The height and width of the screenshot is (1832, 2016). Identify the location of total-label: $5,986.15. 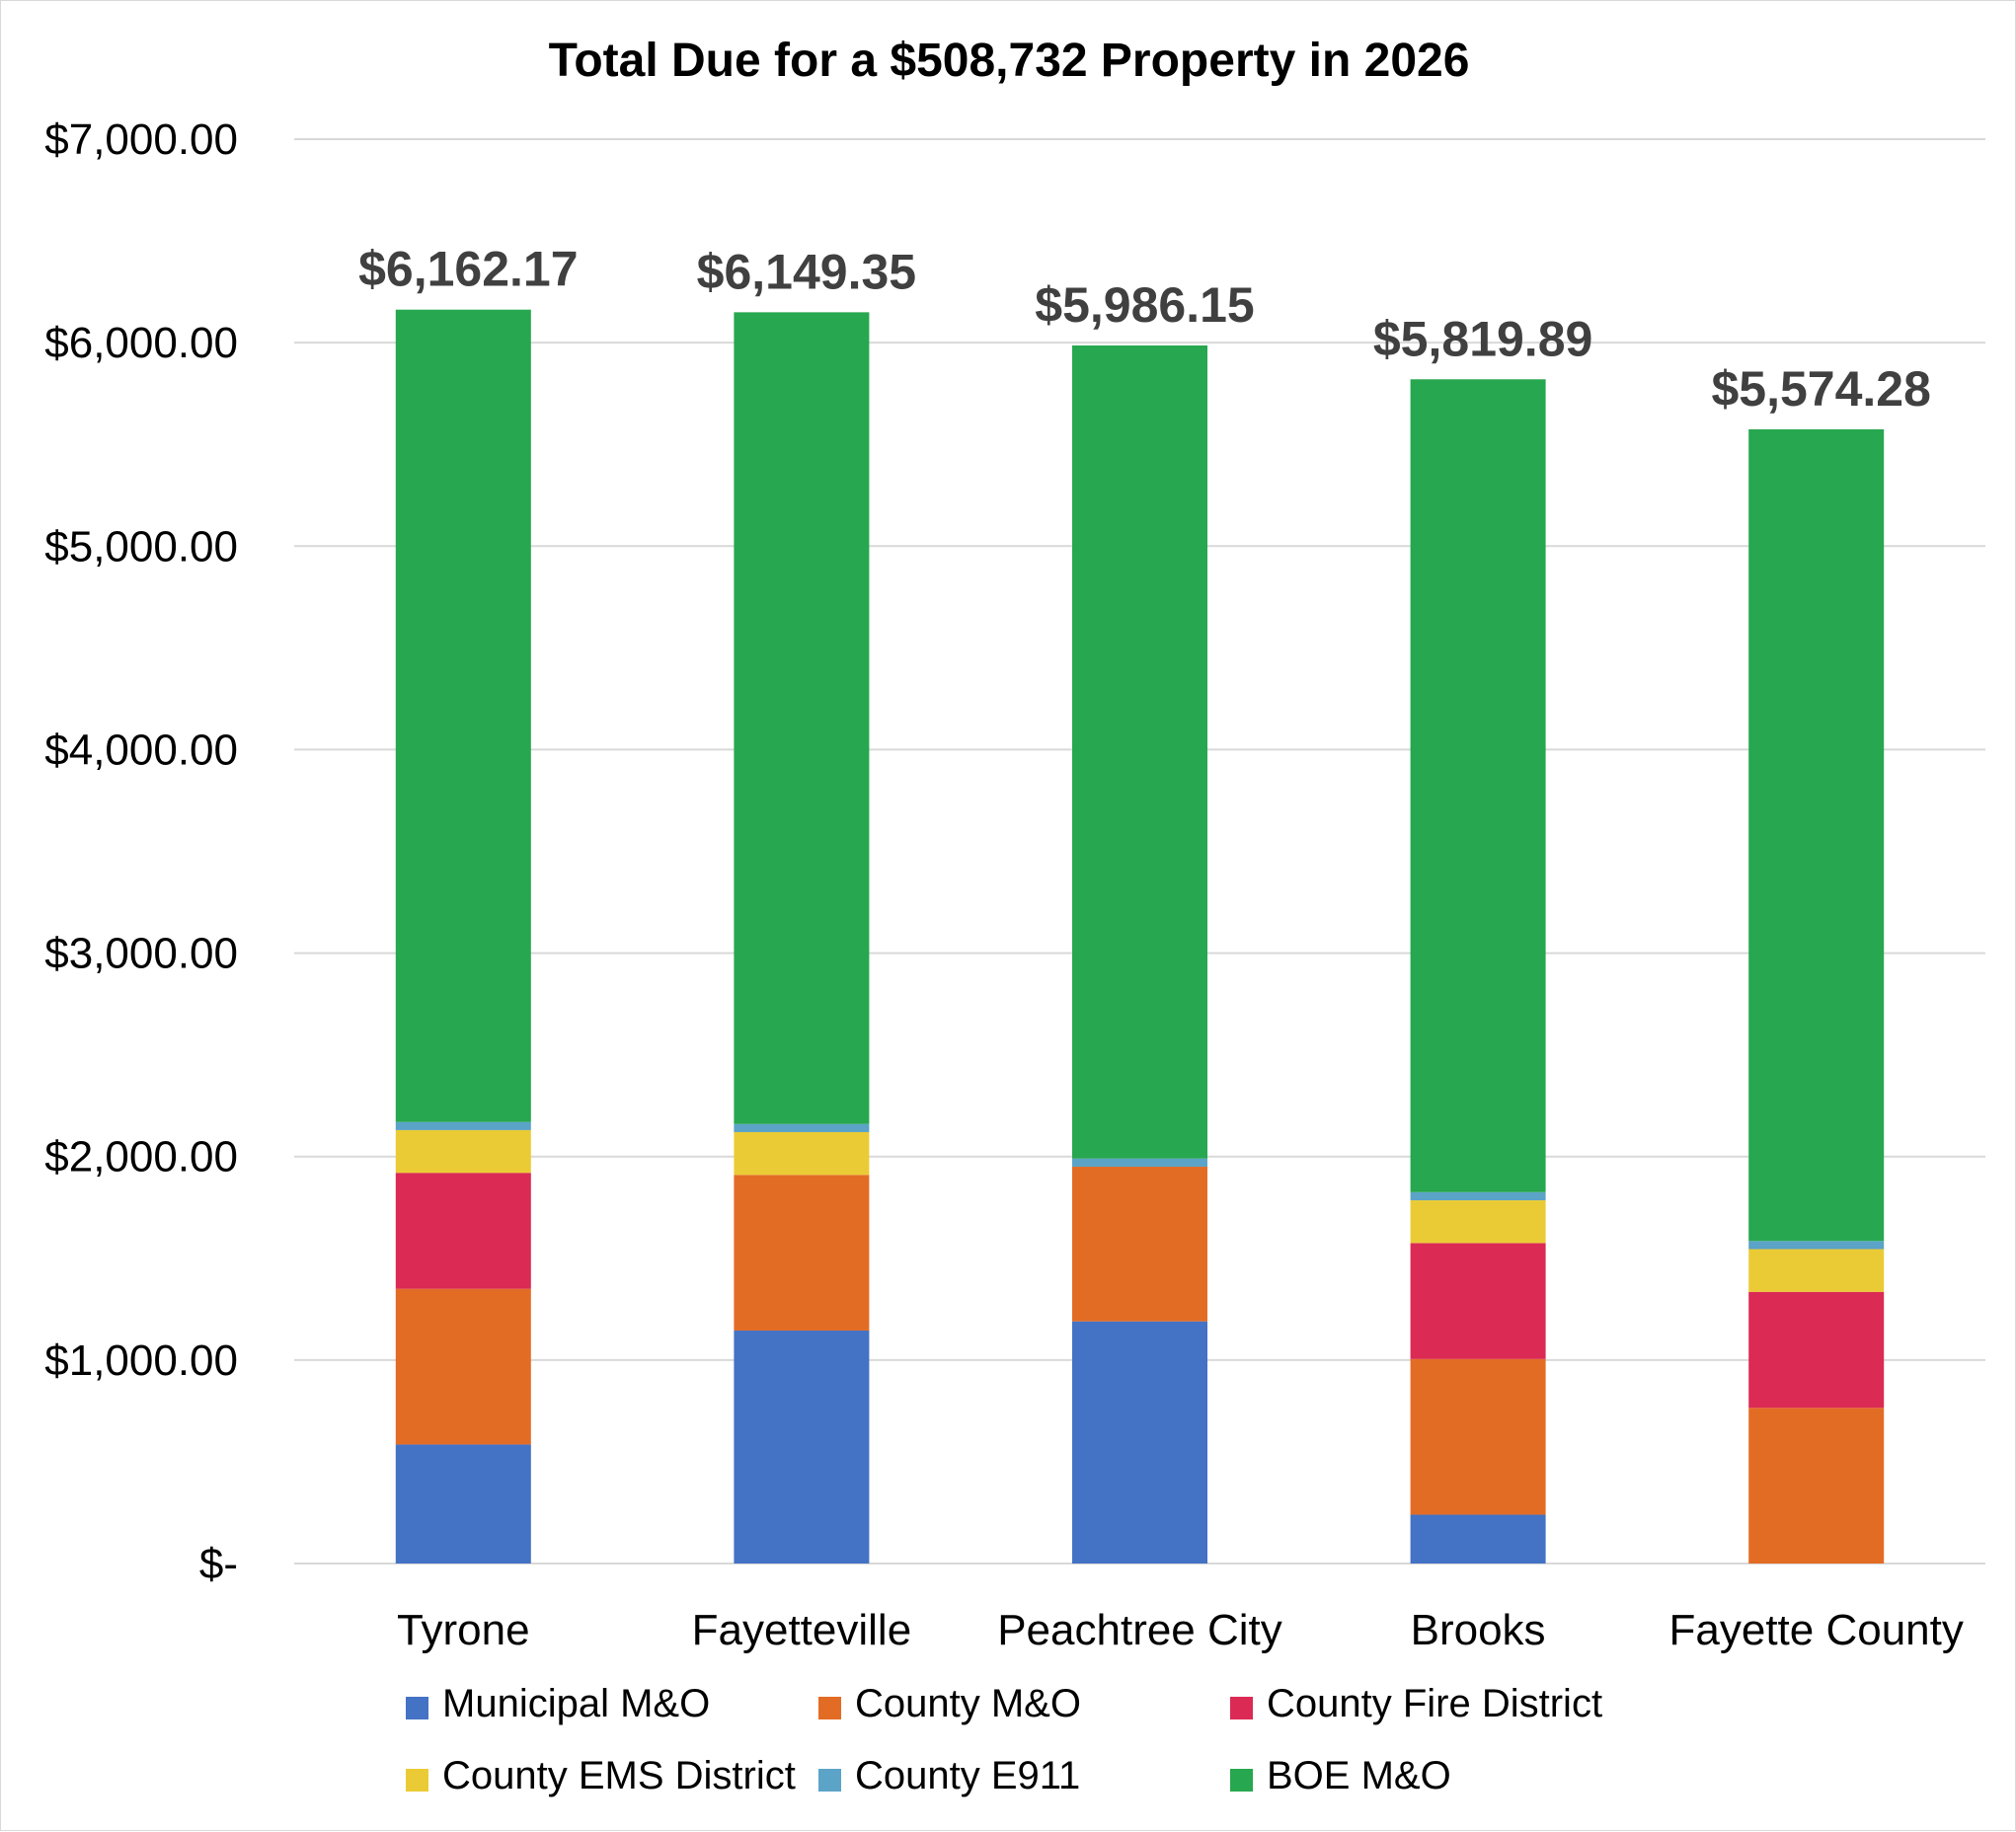
(1144, 305).